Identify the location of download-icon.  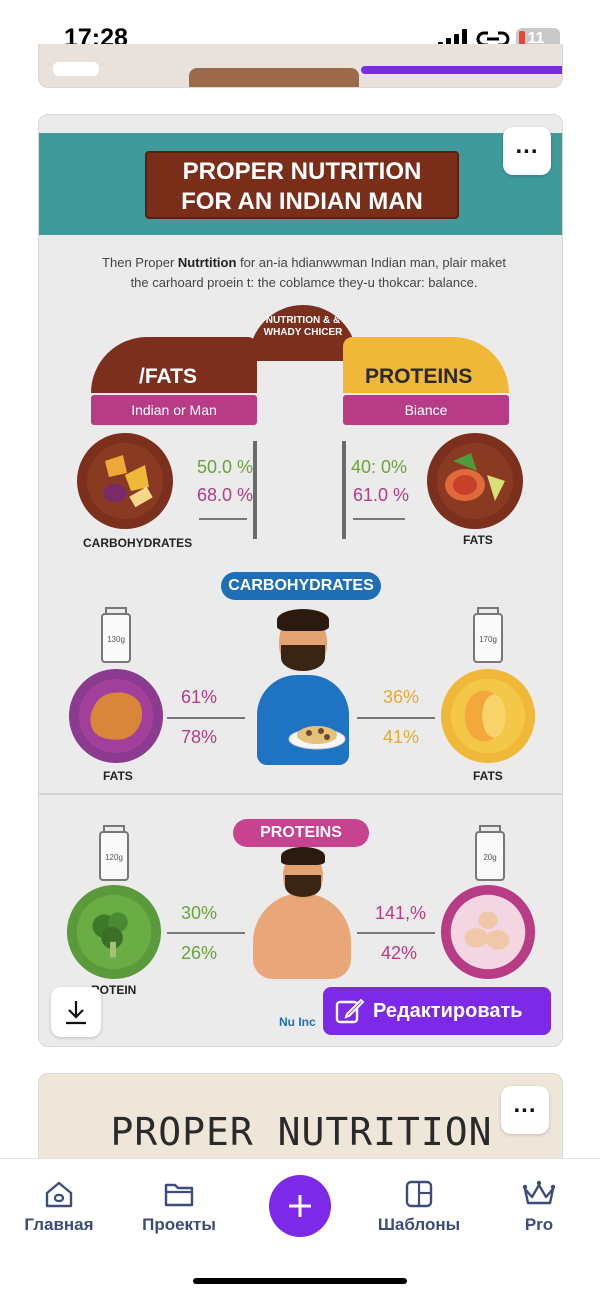
(76, 1013).